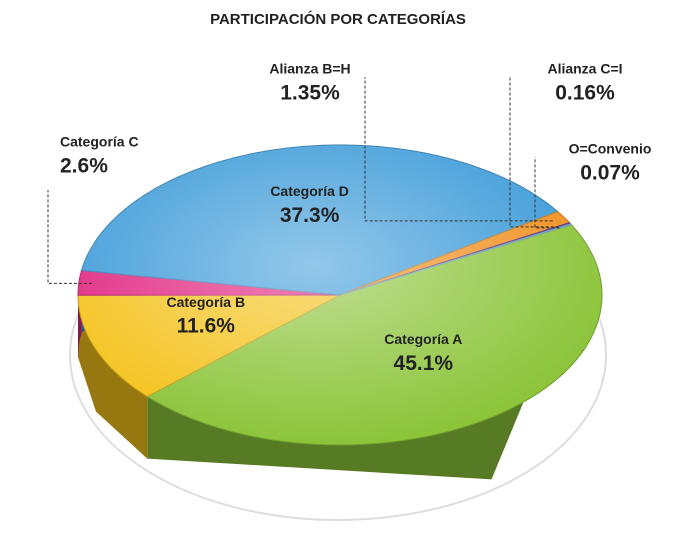  I want to click on slice-name: Alianza B=H, so click(309, 69).